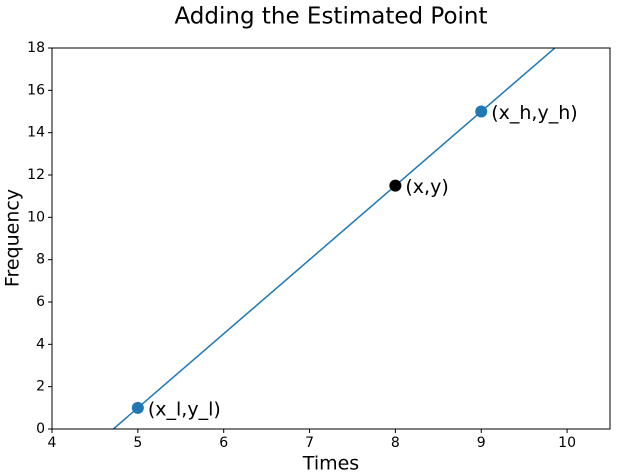 The image size is (618, 476). What do you see at coordinates (36, 90) in the screenshot?
I see `y-tick-label: 16` at bounding box center [36, 90].